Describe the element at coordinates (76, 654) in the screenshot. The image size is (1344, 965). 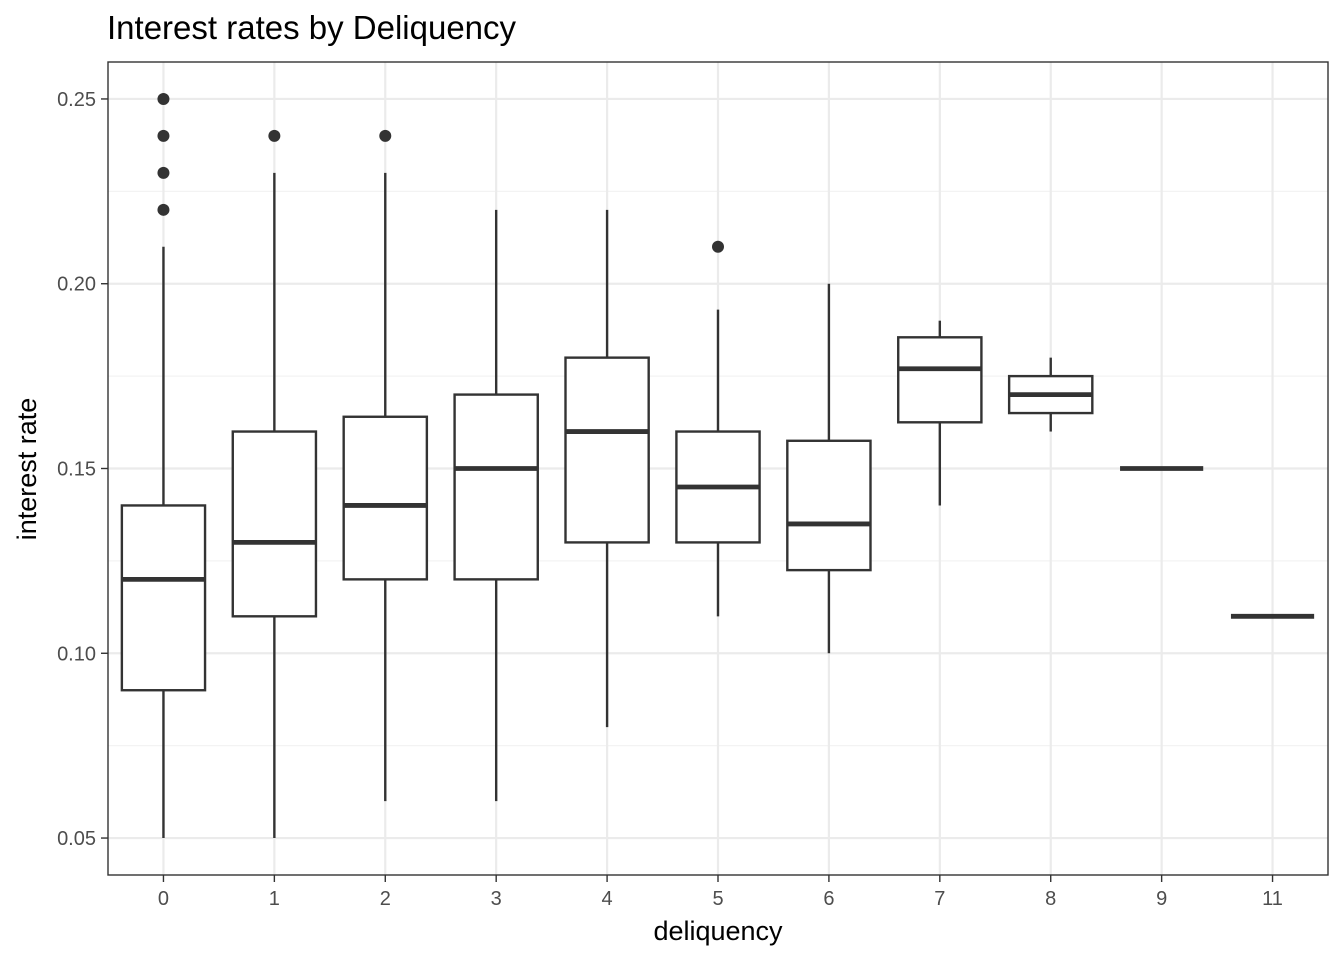
I see `y-tick-label: 0.10` at that location.